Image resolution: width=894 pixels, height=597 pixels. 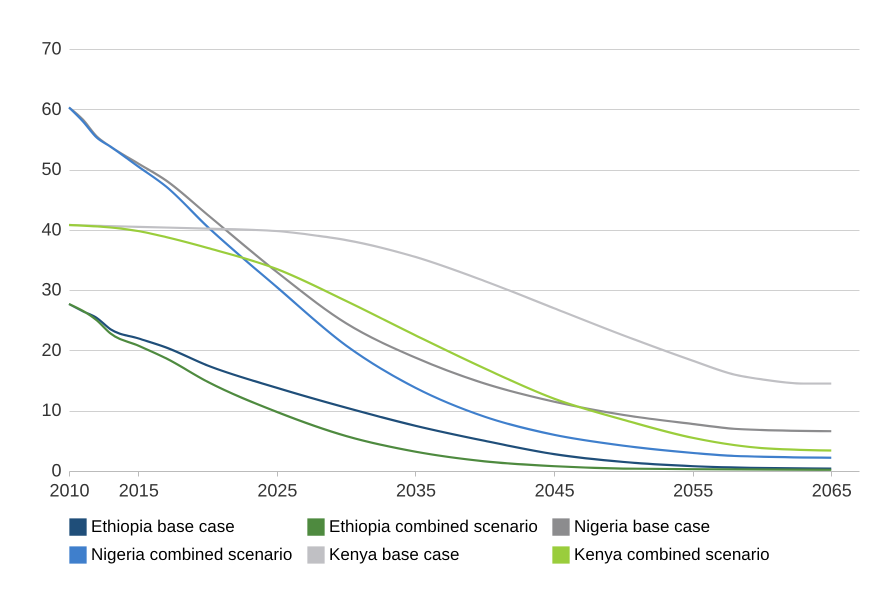 I want to click on legend-label: Nigeria combined scenario, so click(x=191, y=554).